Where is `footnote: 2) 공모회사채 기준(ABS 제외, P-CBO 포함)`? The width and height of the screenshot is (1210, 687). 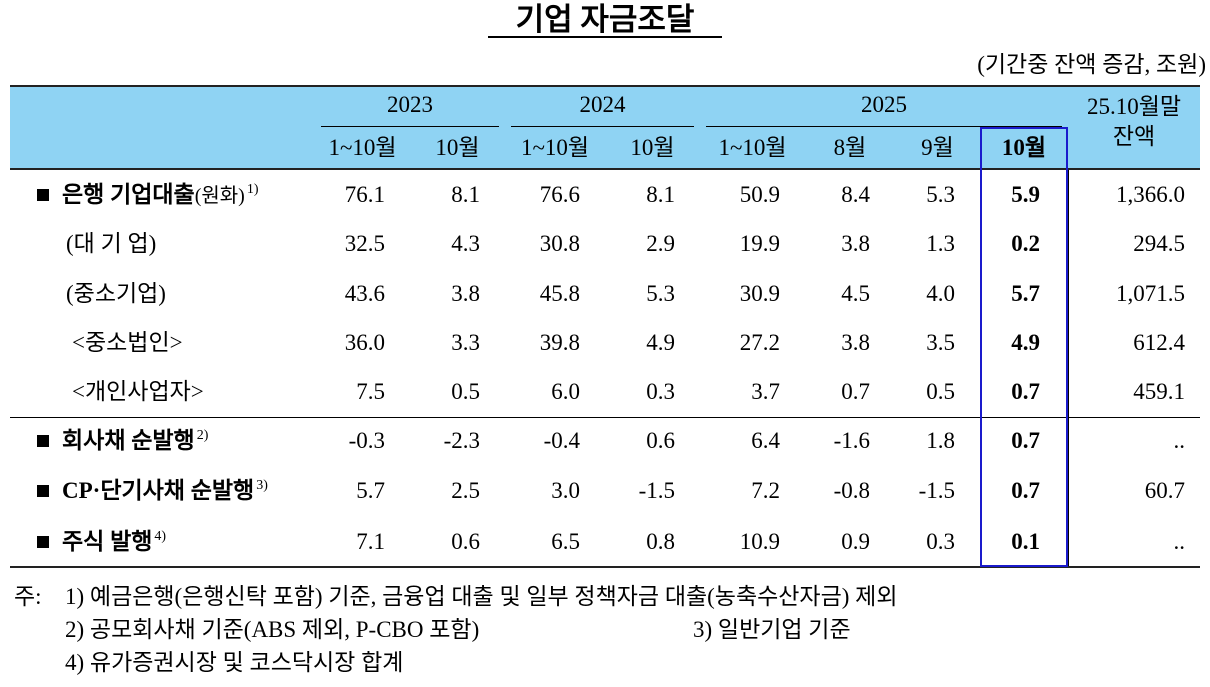
footnote: 2) 공모회사채 기준(ABS 제외, P-CBO 포함) is located at coordinates (272, 629).